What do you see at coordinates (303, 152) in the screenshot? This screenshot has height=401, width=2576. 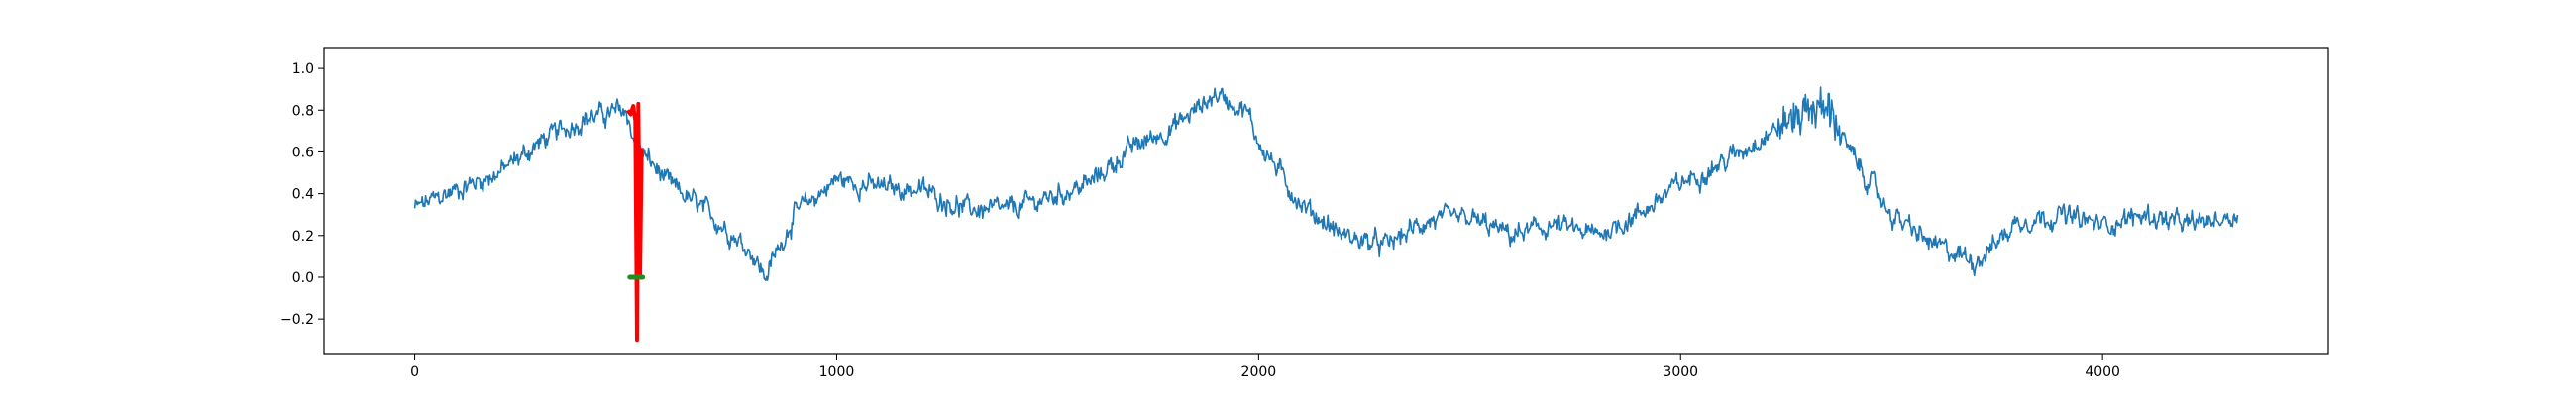 I see `y-tick-label: 0.6` at bounding box center [303, 152].